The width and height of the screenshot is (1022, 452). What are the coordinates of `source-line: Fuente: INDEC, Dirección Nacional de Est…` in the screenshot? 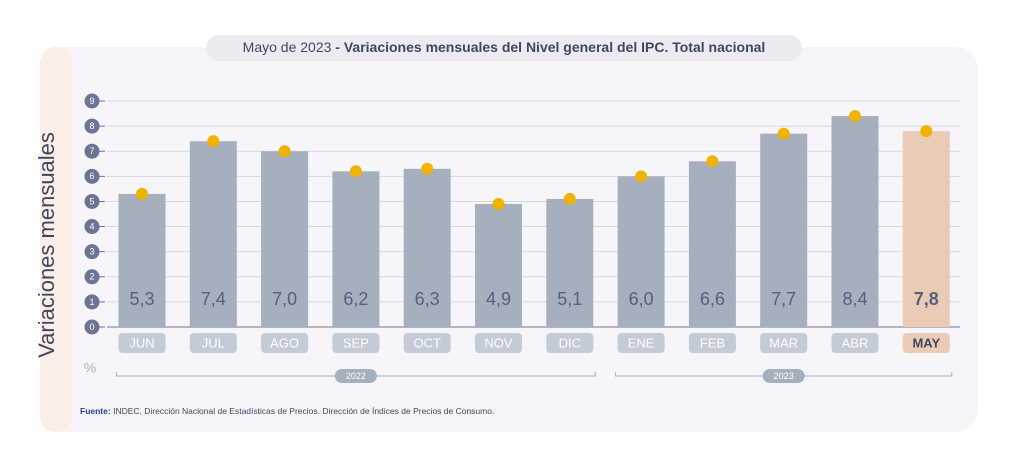 It's located at (287, 411).